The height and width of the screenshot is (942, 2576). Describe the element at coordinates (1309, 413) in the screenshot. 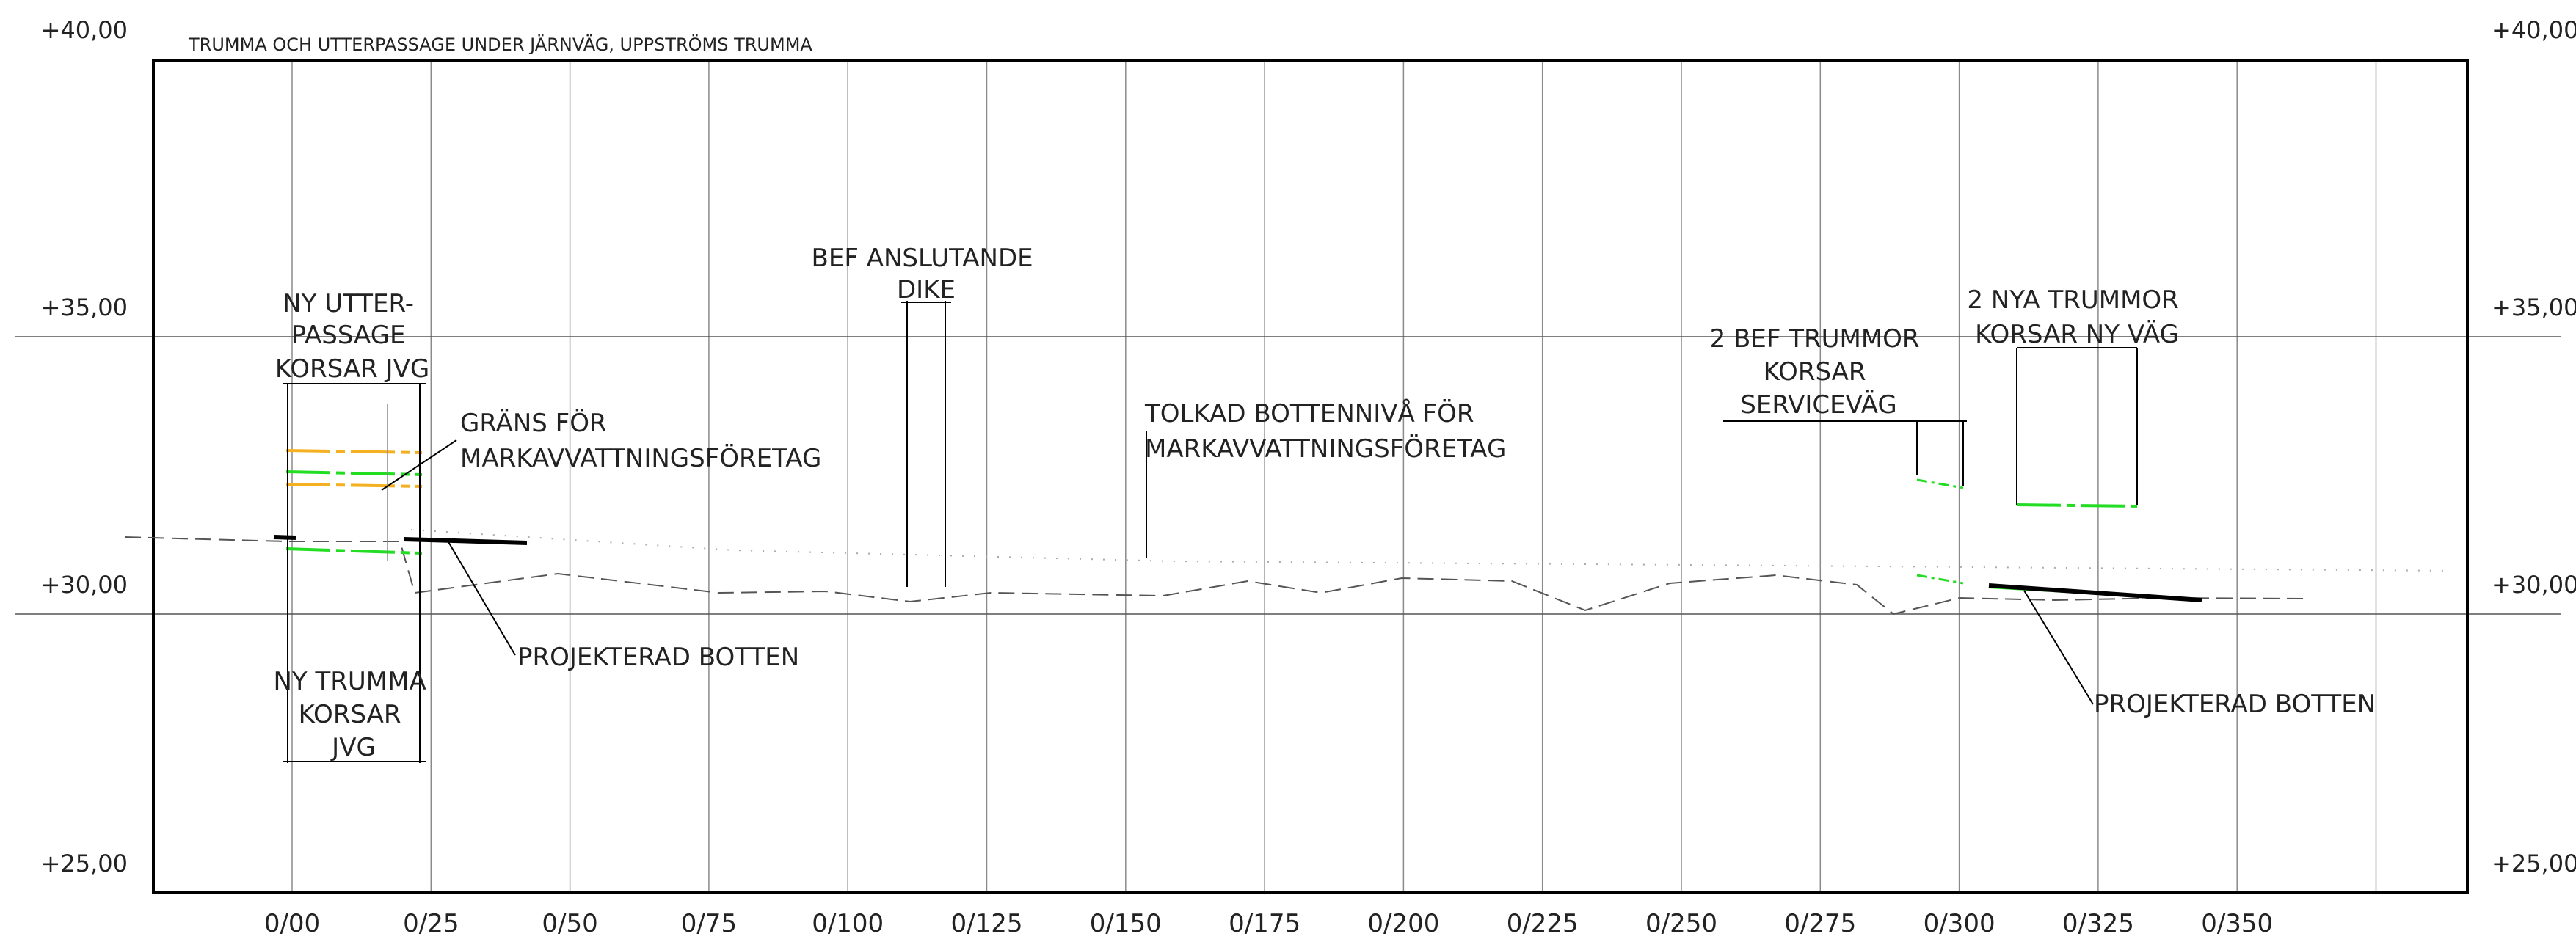

I see `label-line: TOLKAD BOTTENNIVÅ FÖR` at that location.